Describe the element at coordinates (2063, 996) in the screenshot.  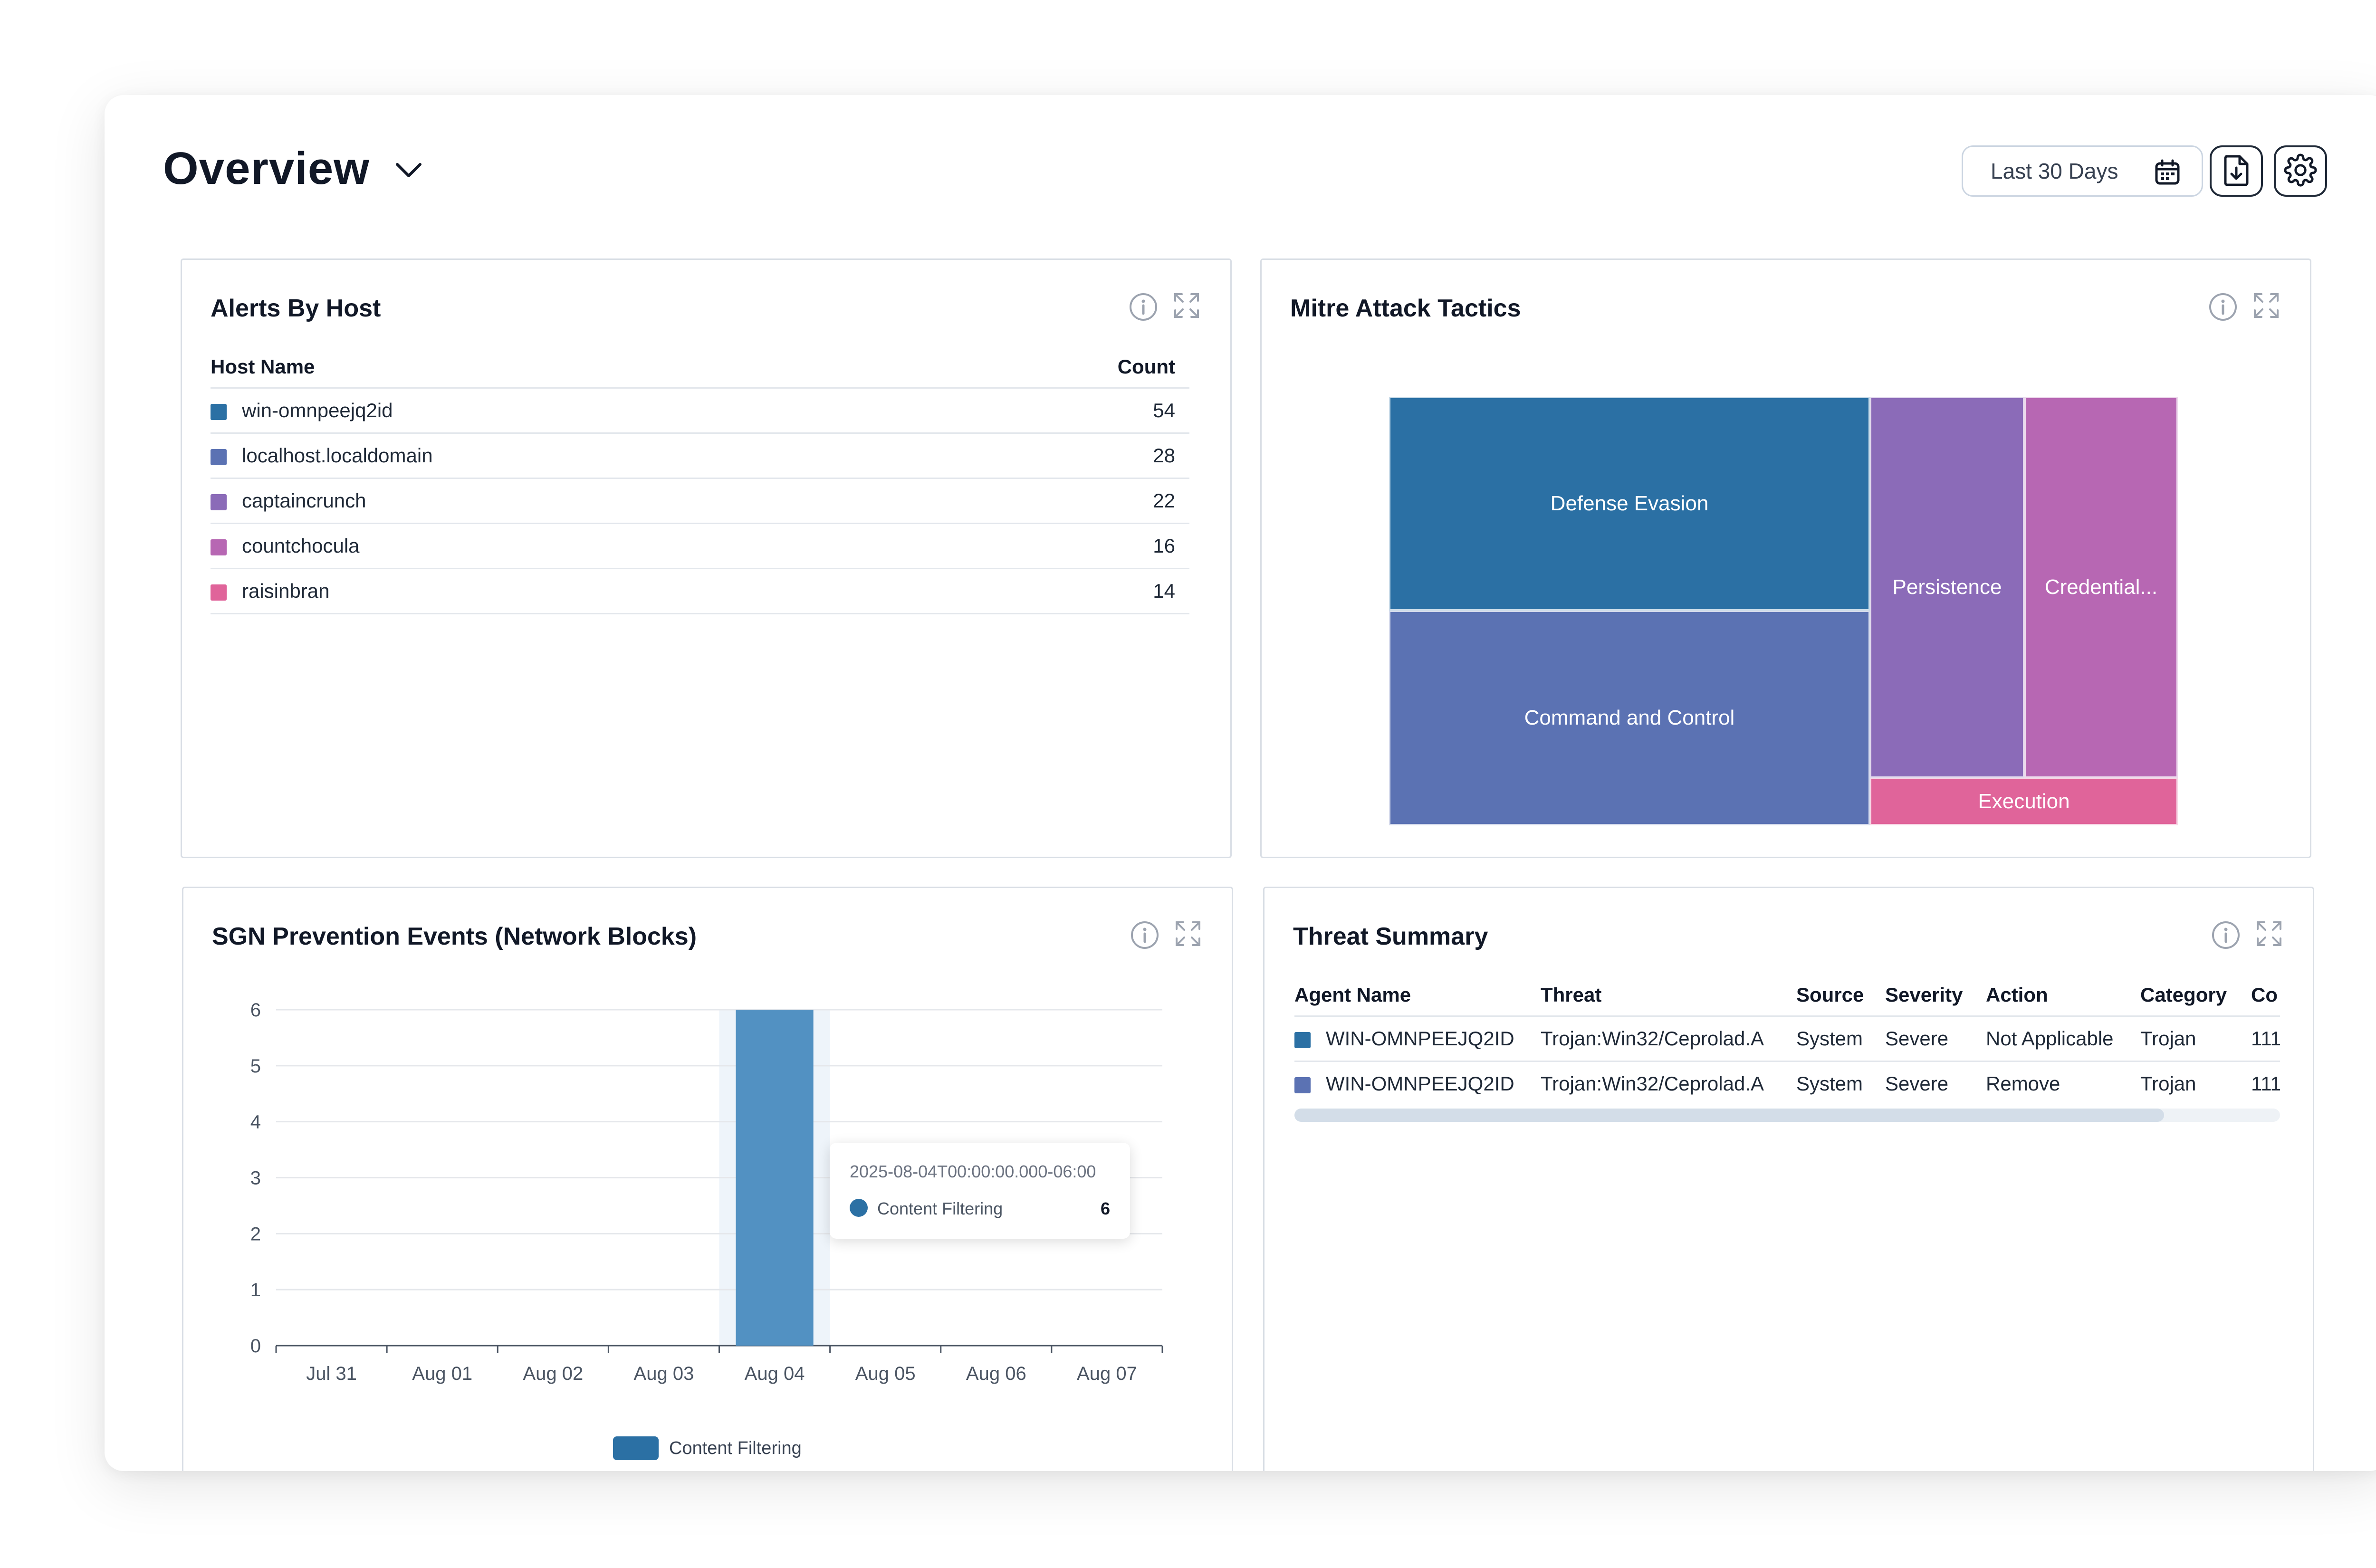
I see `column-header-action: Action` at that location.